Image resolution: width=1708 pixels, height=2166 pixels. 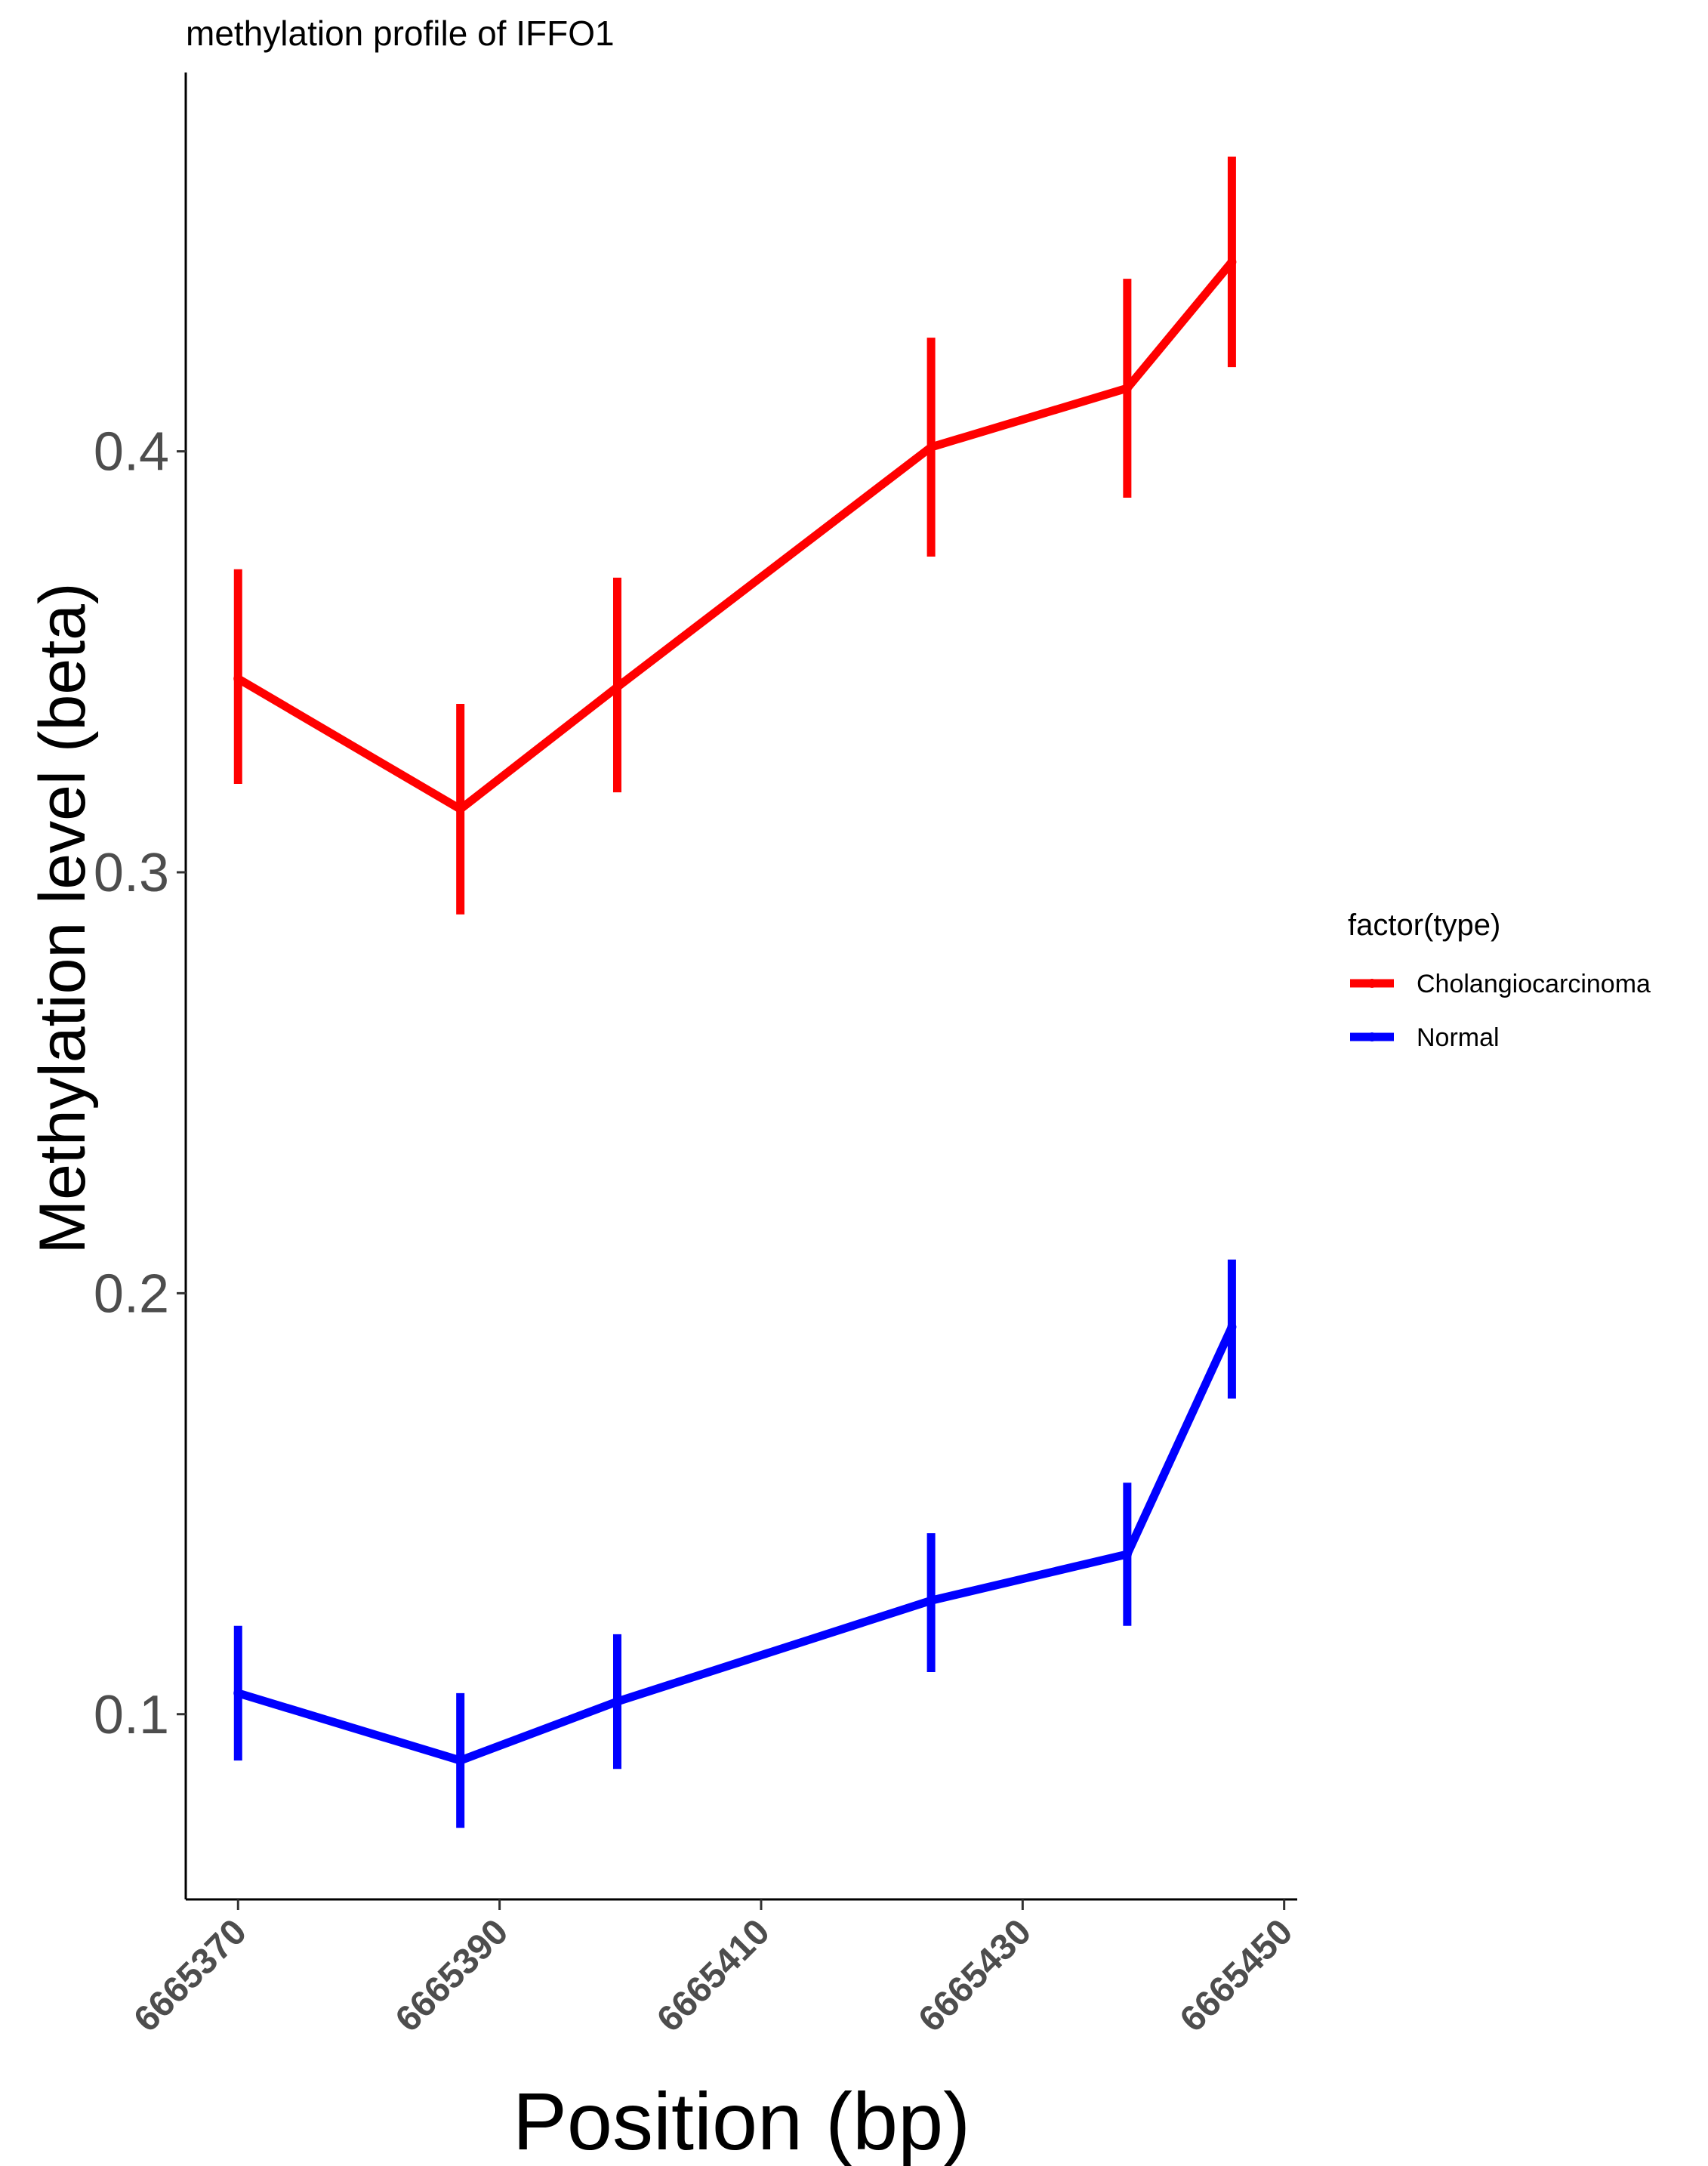 I want to click on legend-item-cholangiocarcinoma: Cholangiocarcinoma, so click(x=1500, y=984).